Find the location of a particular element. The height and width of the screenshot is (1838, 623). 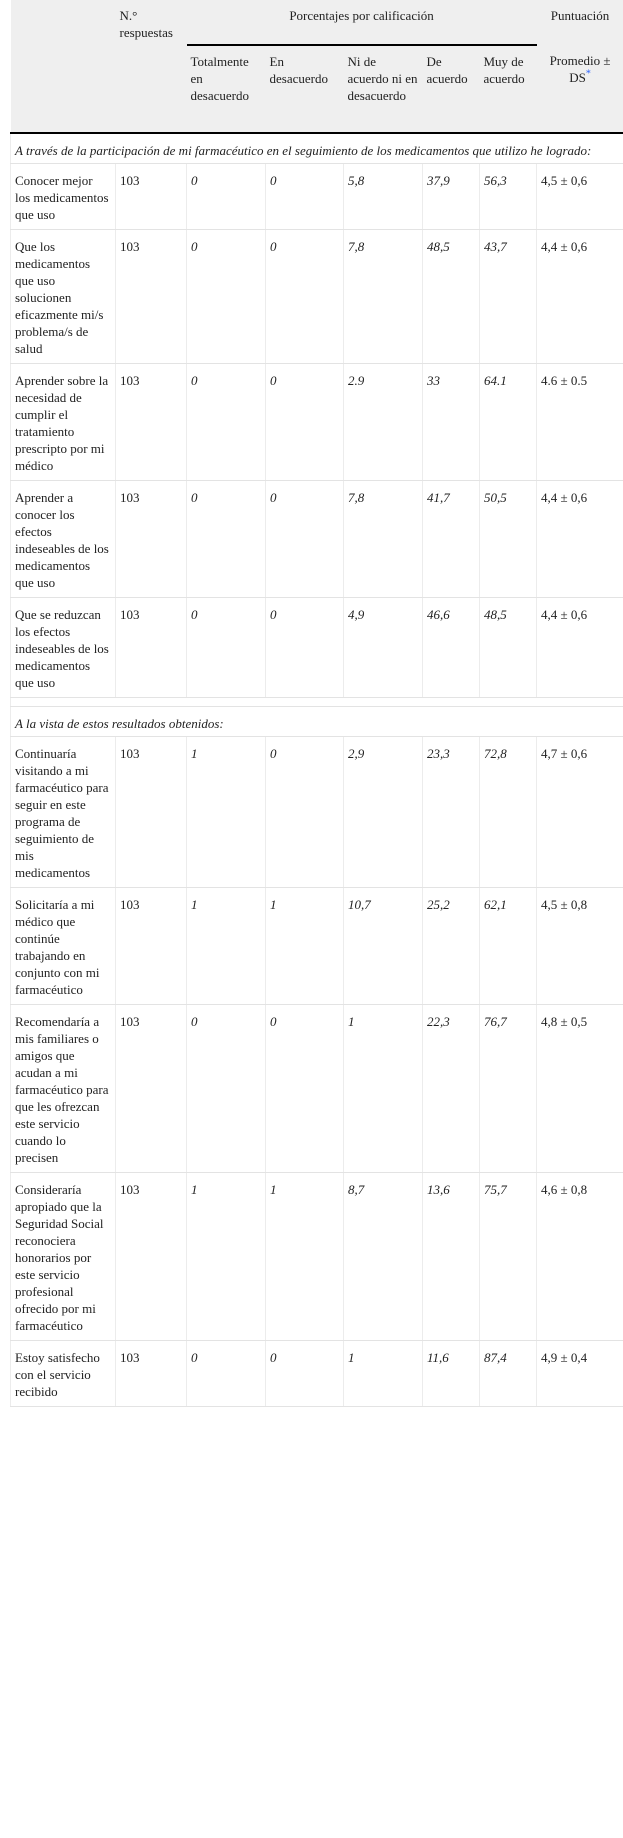

header-rating-5: Muy de acuerdo is located at coordinates (508, 89).